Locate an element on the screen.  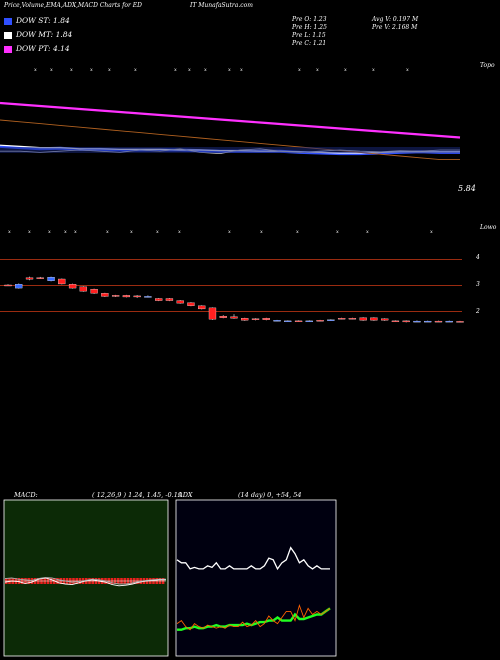
price-top-label: Topo is located at coordinates (487, 65).